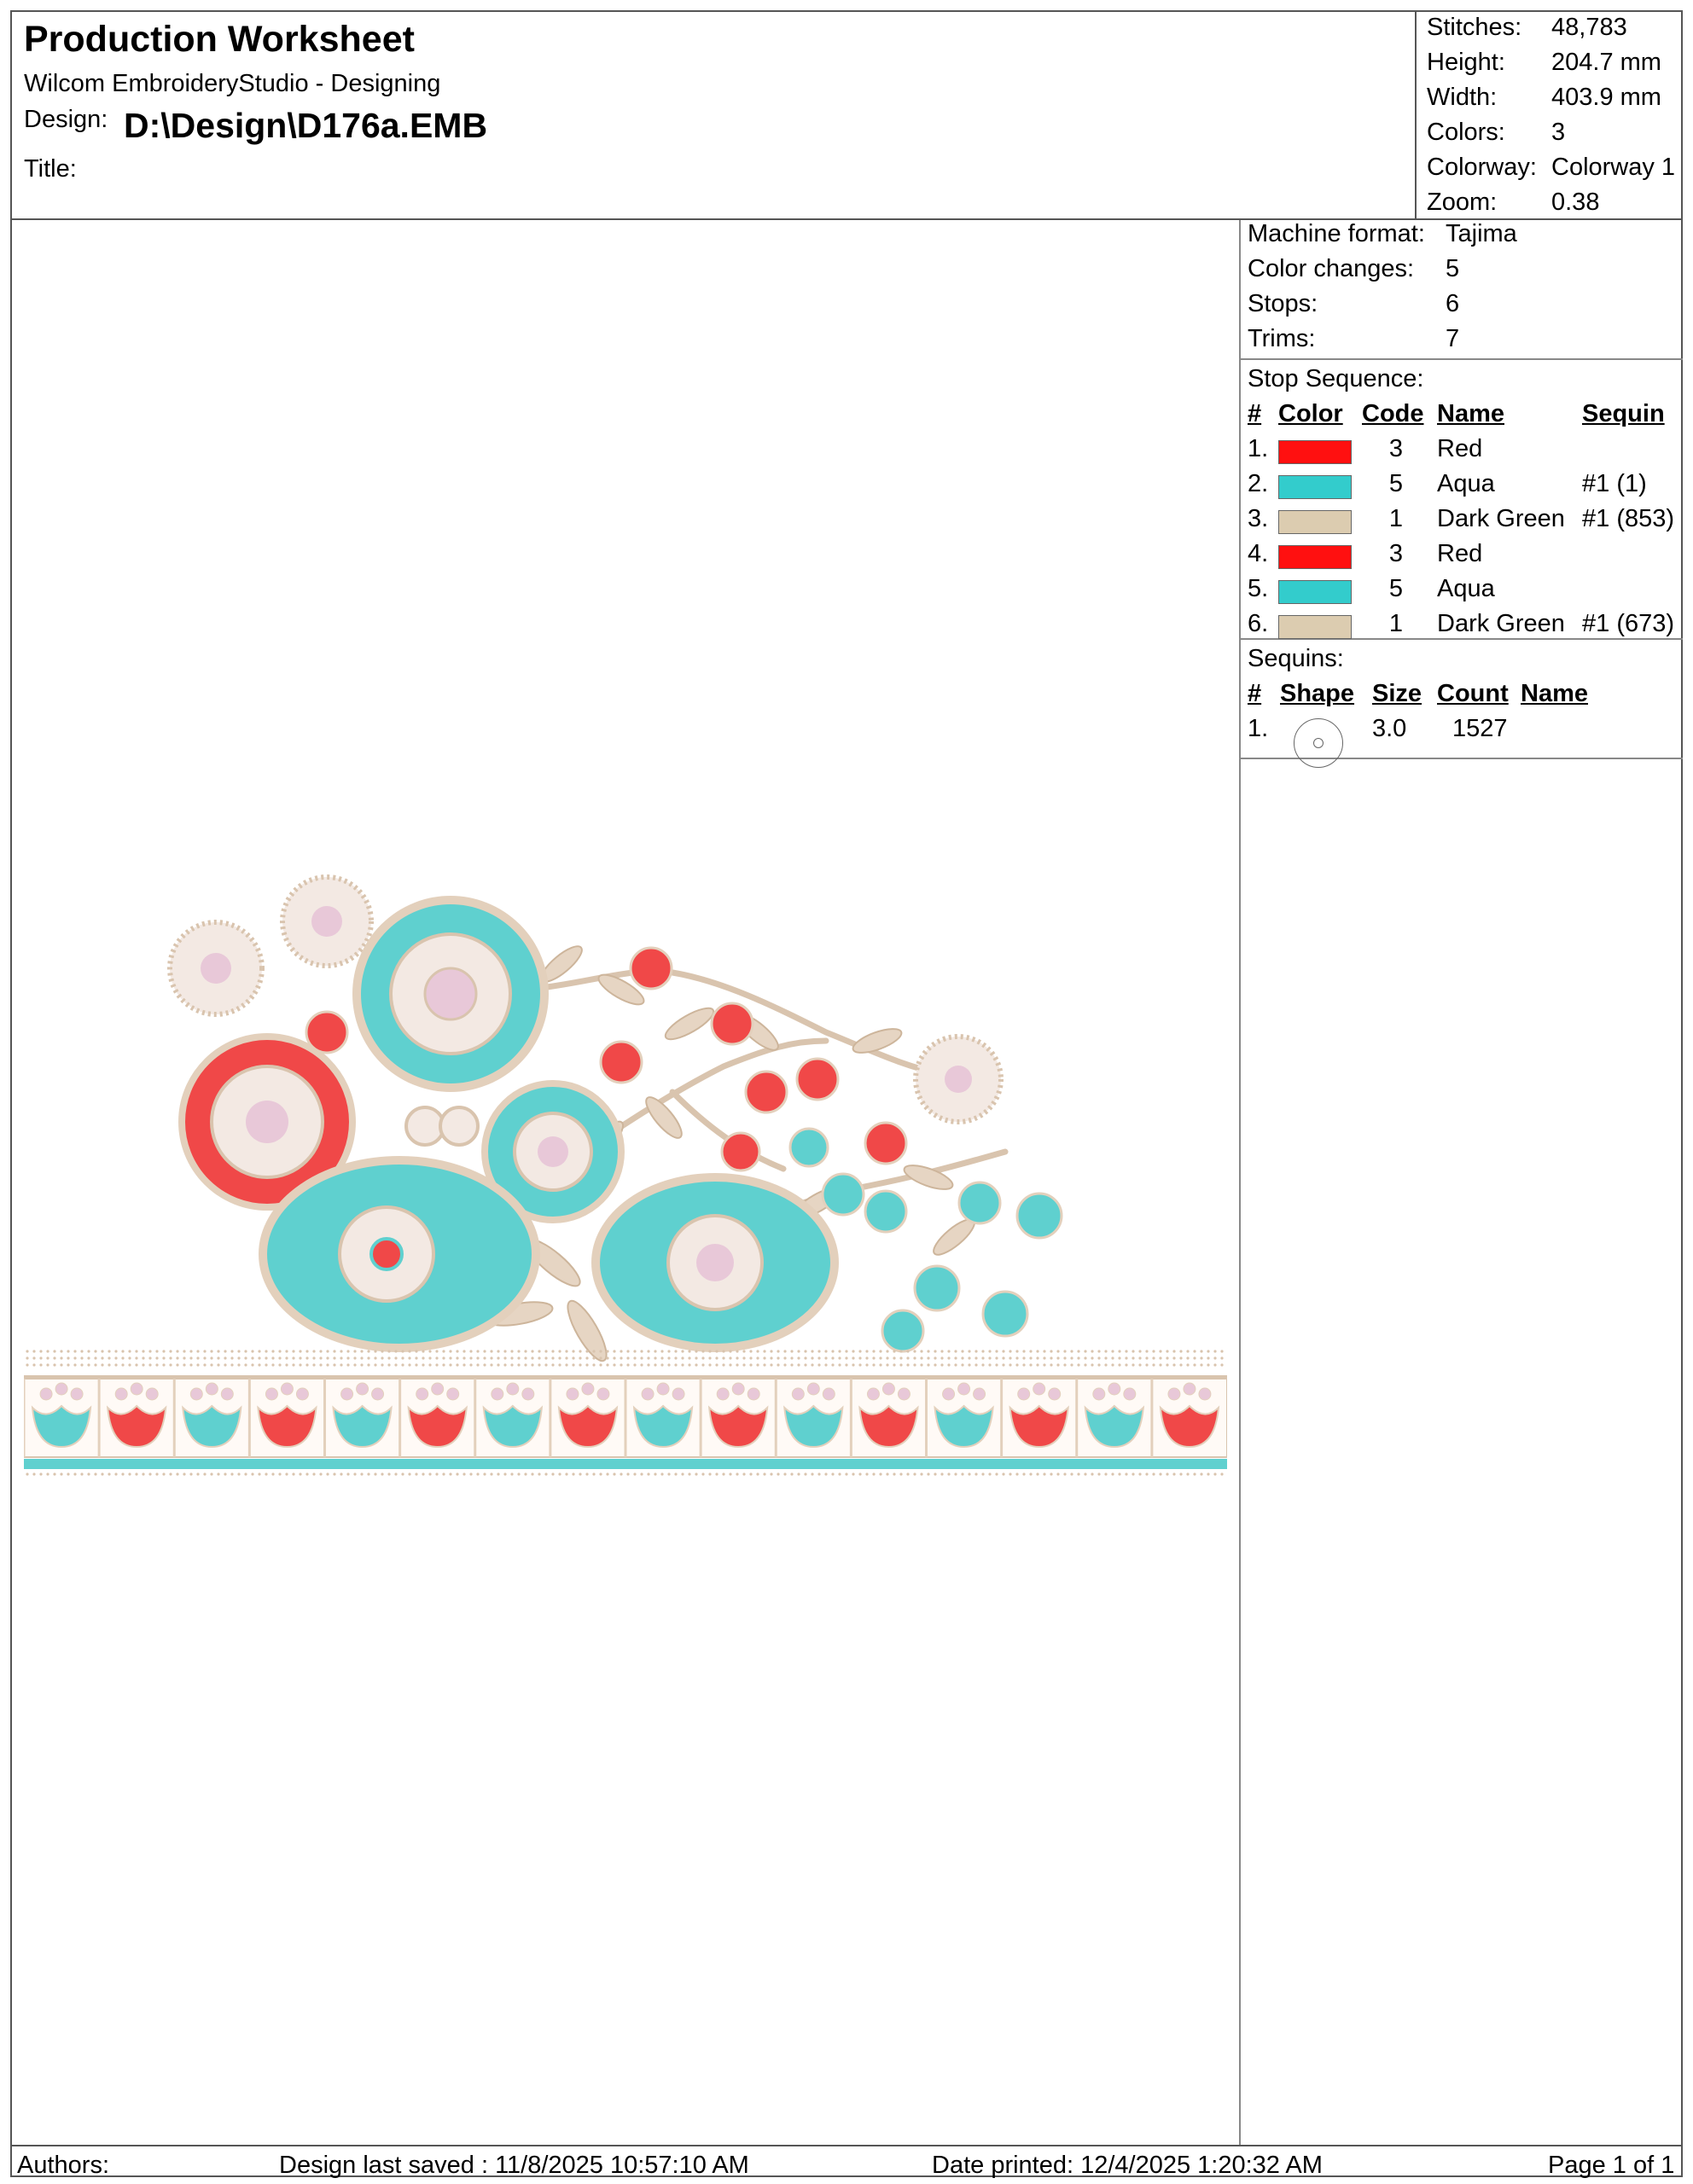 The image size is (1693, 2184). I want to click on col-header-count: Count, so click(1473, 694).